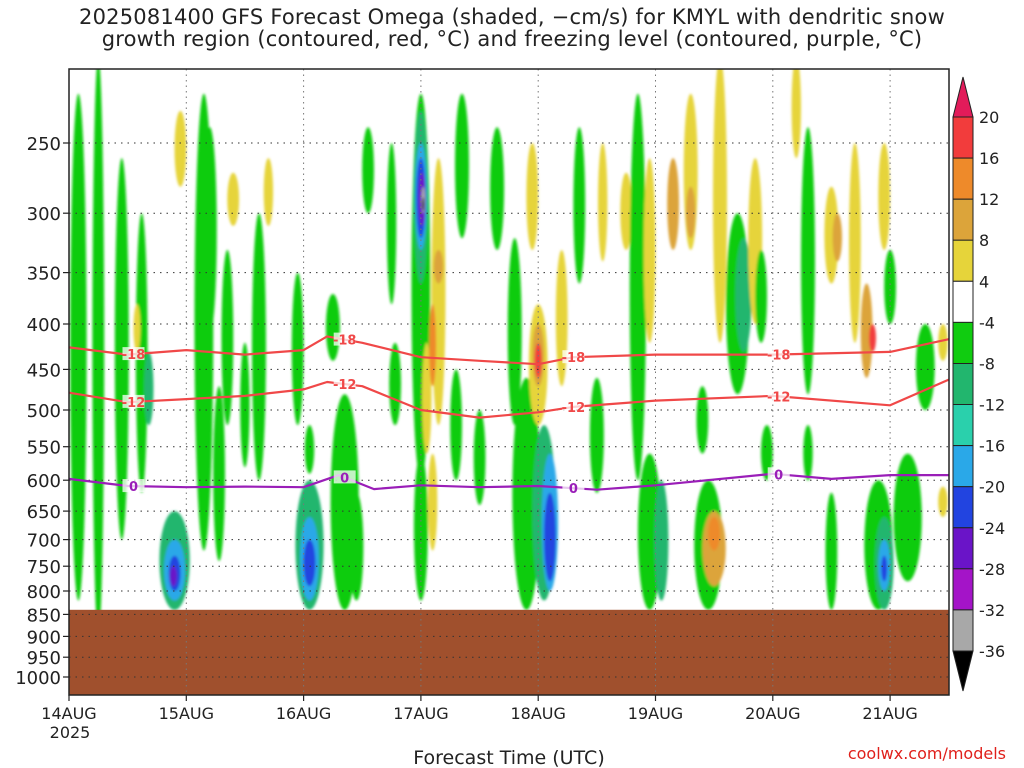 This screenshot has width=1024, height=768. I want to click on y-tick-label: 500, so click(44, 411).